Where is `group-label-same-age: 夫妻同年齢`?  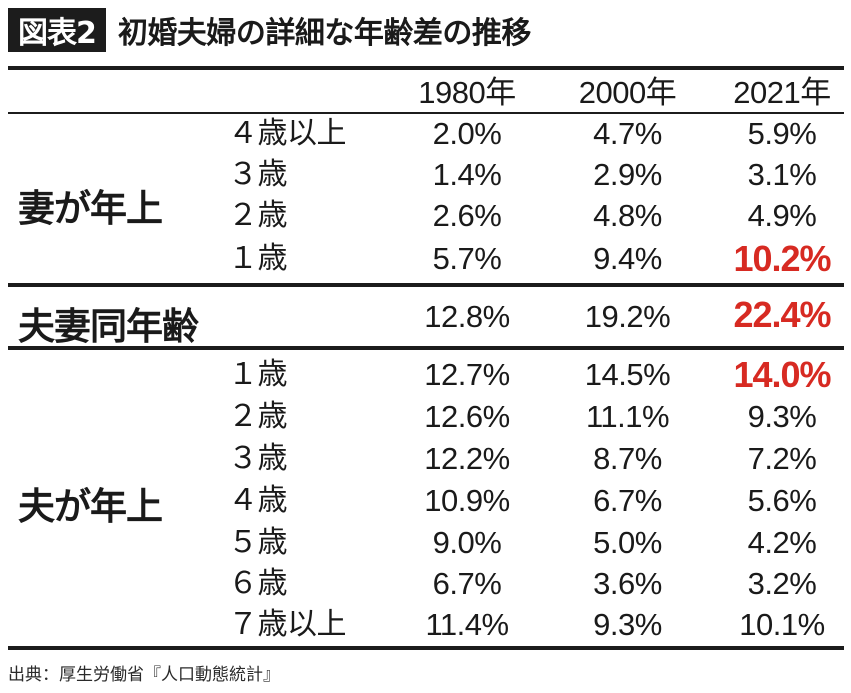
group-label-same-age: 夫妻同年齢 is located at coordinates (108, 326).